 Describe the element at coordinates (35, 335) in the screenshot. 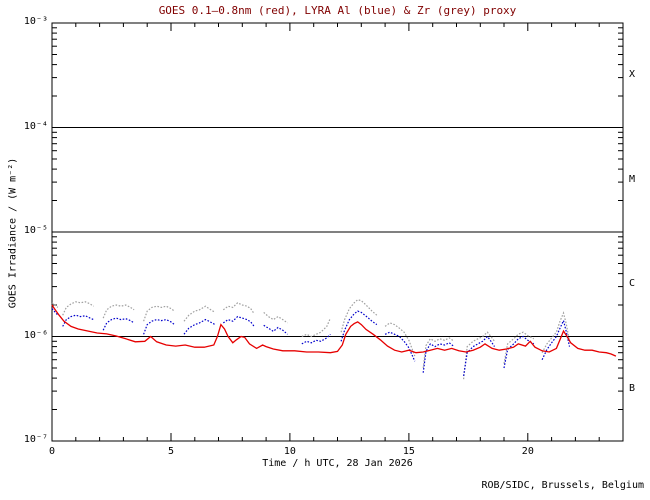

I see `y-tick-label: 10⁻⁶` at that location.